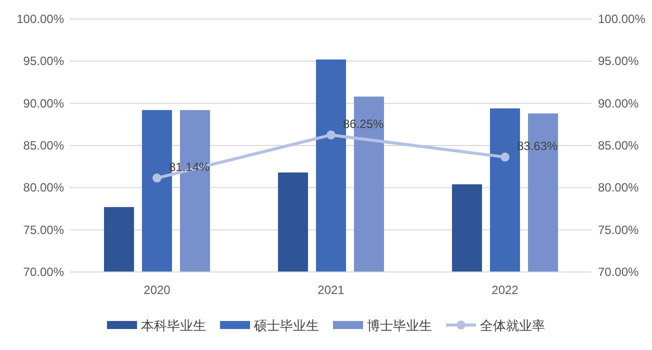 This screenshot has width=652, height=350. Describe the element at coordinates (619, 187) in the screenshot. I see `y2-tick-label: 80.00%` at that location.